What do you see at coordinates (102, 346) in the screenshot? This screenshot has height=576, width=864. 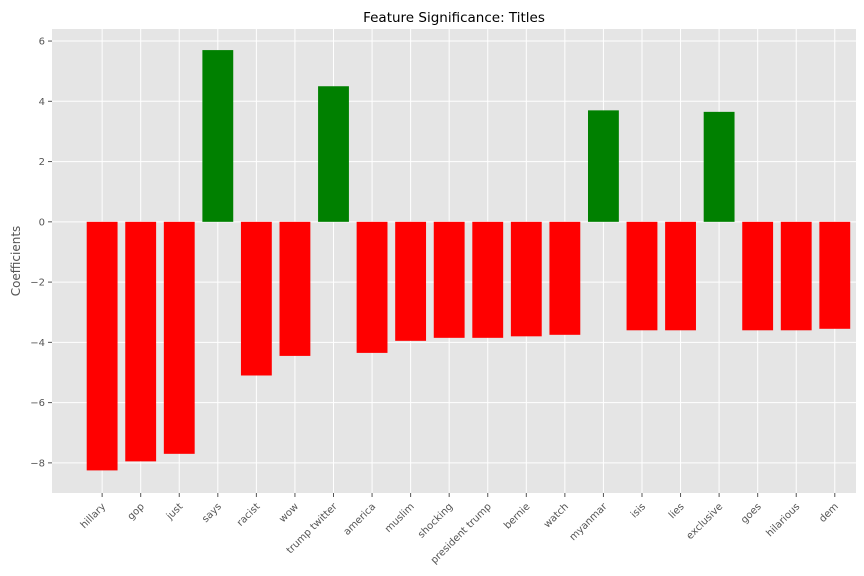 I see `bar-hillary` at bounding box center [102, 346].